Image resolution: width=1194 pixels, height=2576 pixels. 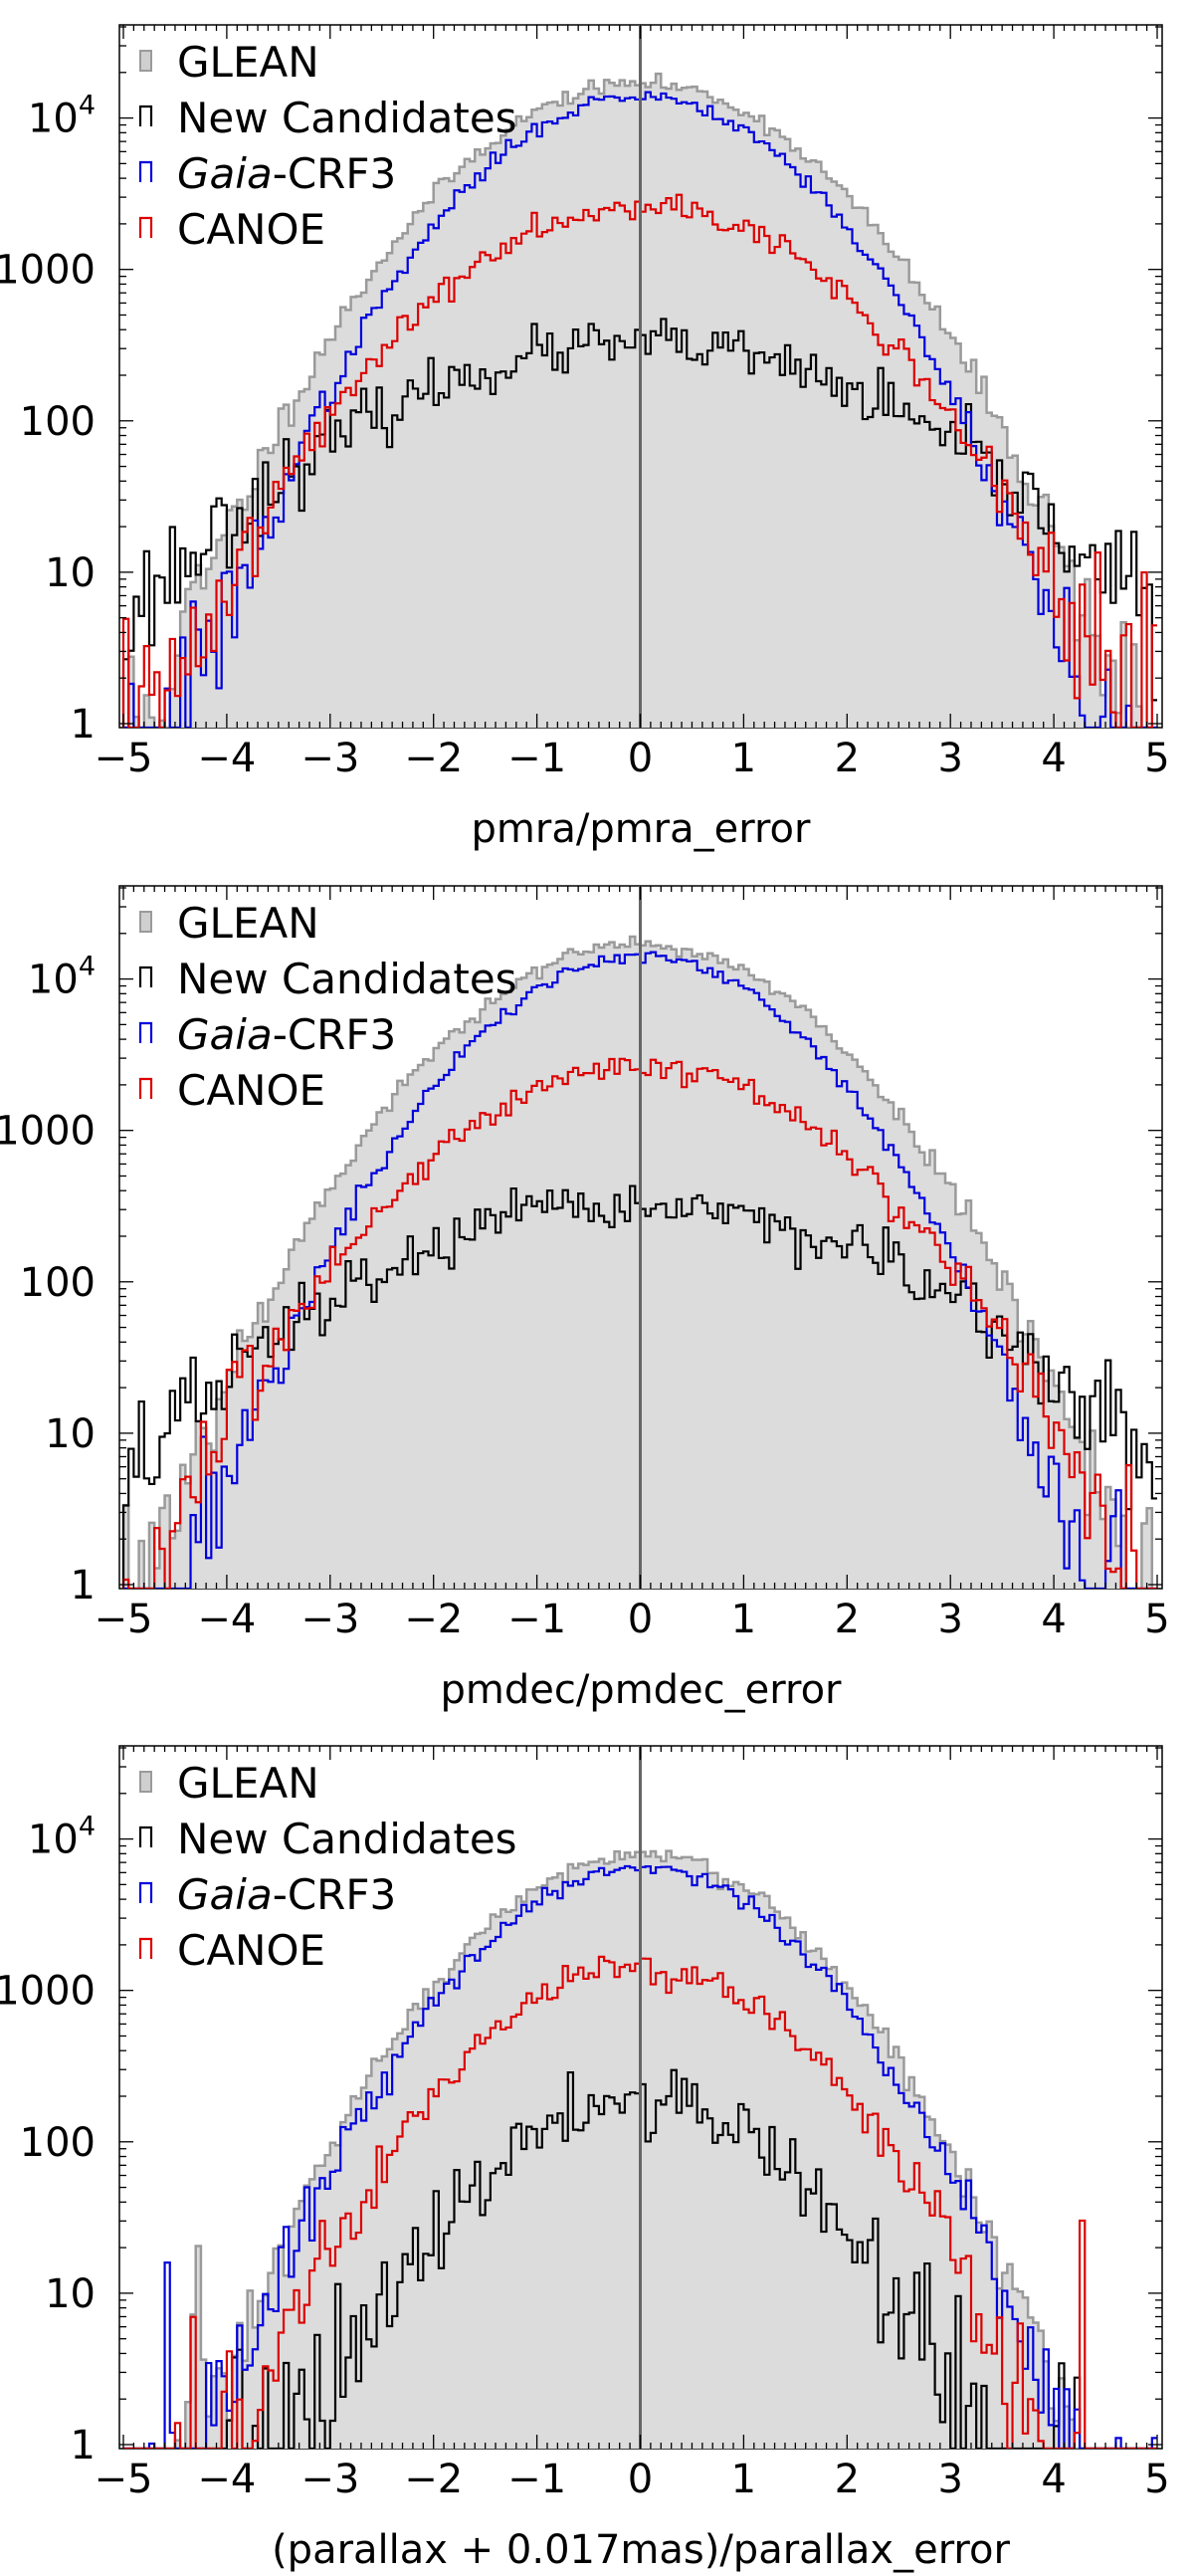 What do you see at coordinates (640, 2258) in the screenshot?
I see `series-new-candidates-line` at bounding box center [640, 2258].